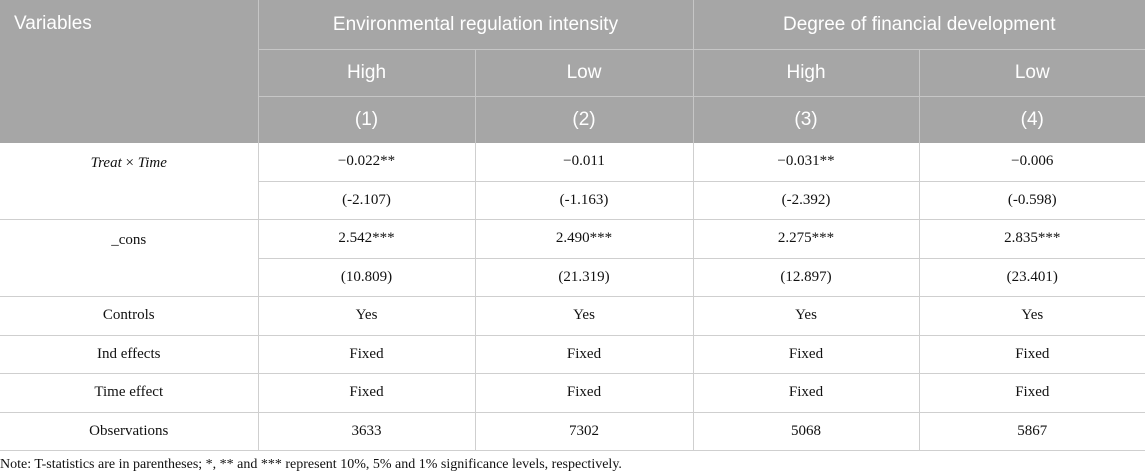 The image size is (1145, 476). What do you see at coordinates (584, 200) in the screenshot?
I see `treat-tstat-2: (-1.163)` at bounding box center [584, 200].